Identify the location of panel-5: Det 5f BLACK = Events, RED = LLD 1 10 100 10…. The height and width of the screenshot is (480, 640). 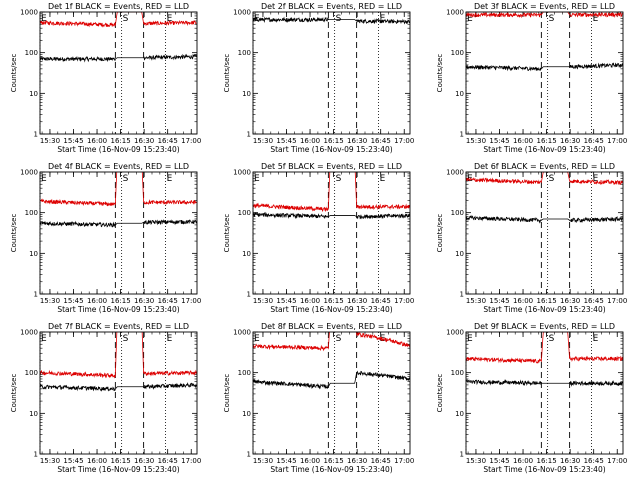
(318, 238).